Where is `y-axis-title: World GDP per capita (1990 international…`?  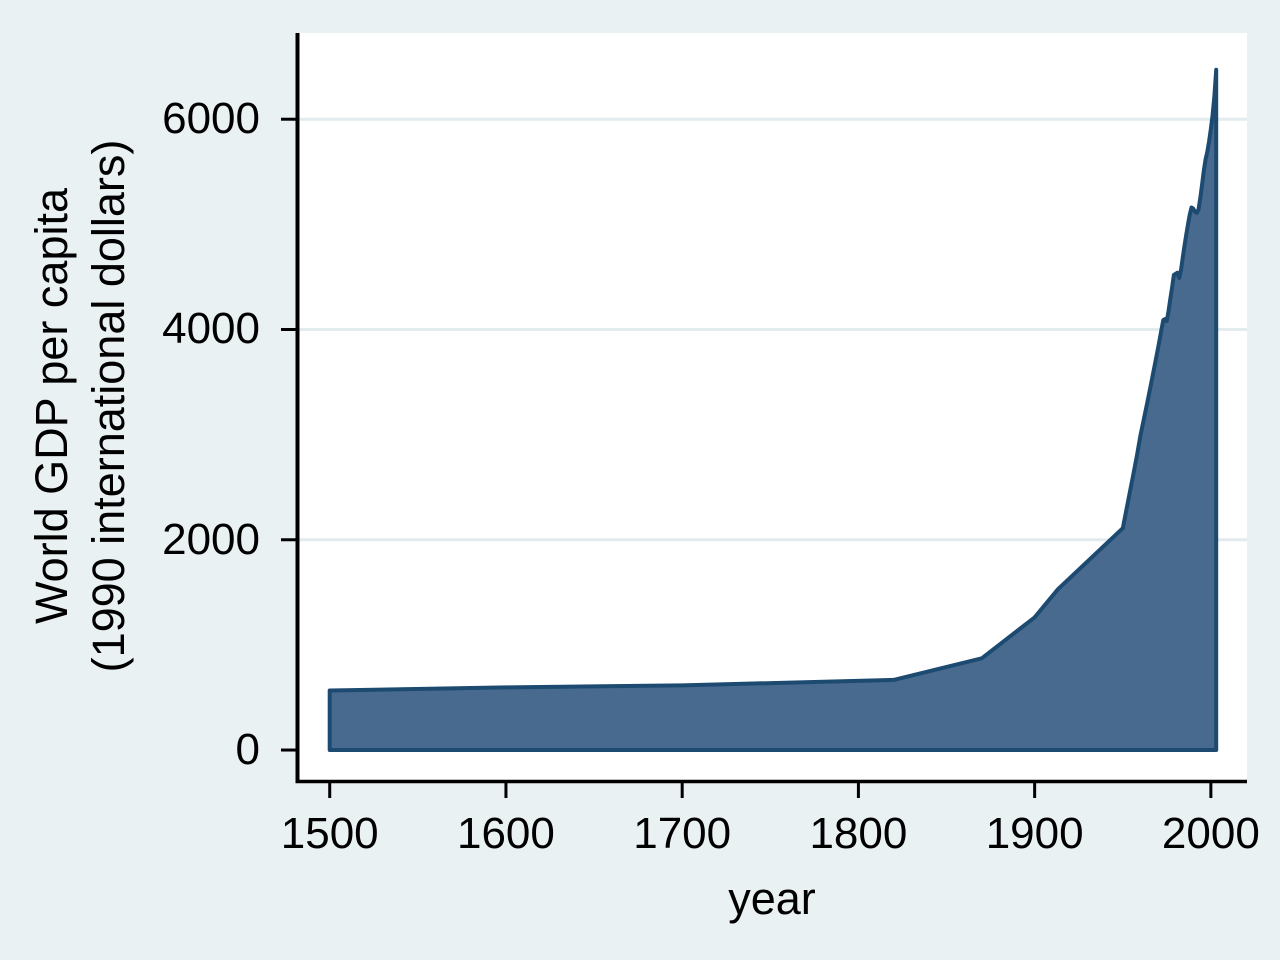
y-axis-title: World GDP per capita (1990 international… is located at coordinates (80, 406).